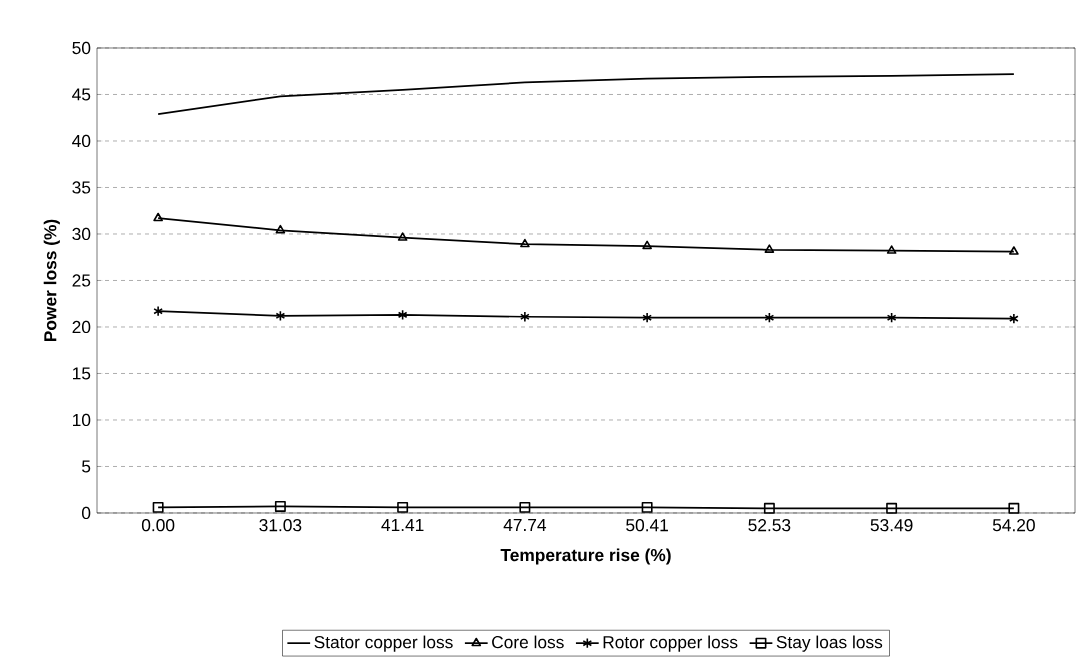  Describe the element at coordinates (86, 466) in the screenshot. I see `y-tick-label: 5` at that location.